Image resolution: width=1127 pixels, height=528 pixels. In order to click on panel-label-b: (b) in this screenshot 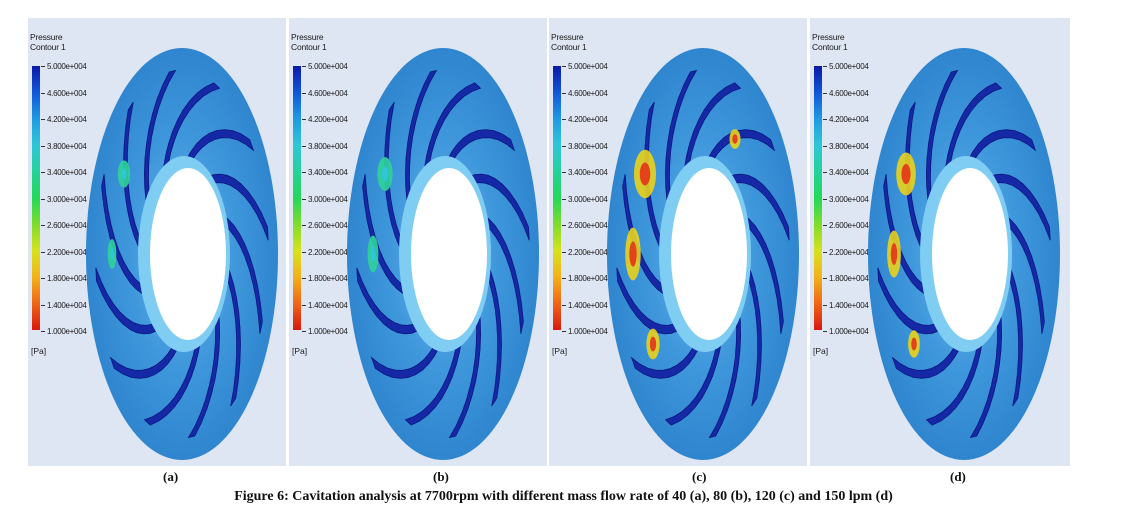, I will do `click(441, 476)`.